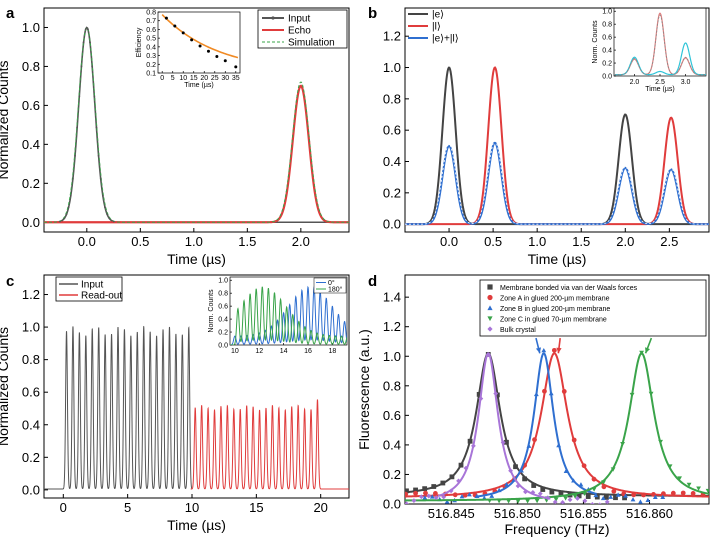 Image resolution: width=714 pixels, height=544 pixels. Describe the element at coordinates (173, 78) in the screenshot. I see `panel-a-inset-xtick-label: 5` at that location.